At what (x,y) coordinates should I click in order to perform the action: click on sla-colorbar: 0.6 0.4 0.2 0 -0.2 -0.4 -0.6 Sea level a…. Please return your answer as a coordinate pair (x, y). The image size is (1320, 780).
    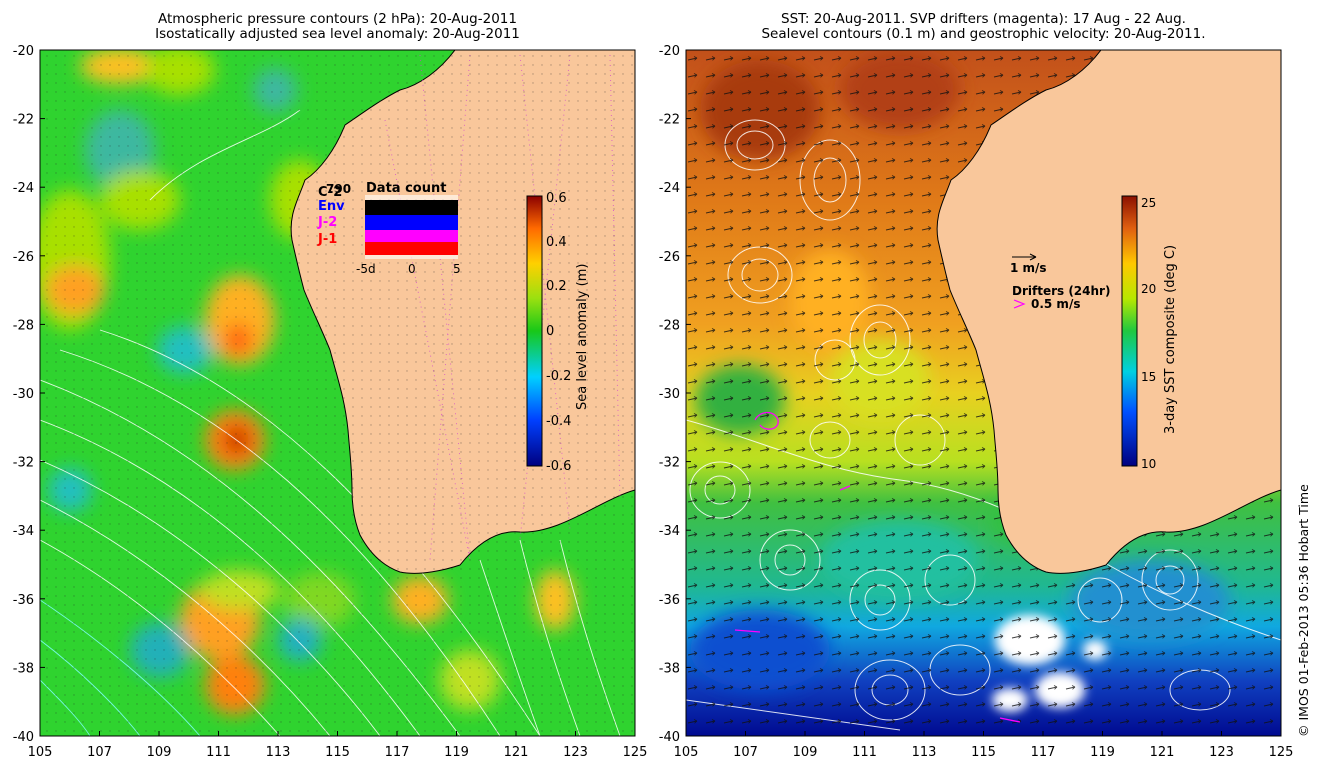
    Looking at the image, I should click on (558, 332).